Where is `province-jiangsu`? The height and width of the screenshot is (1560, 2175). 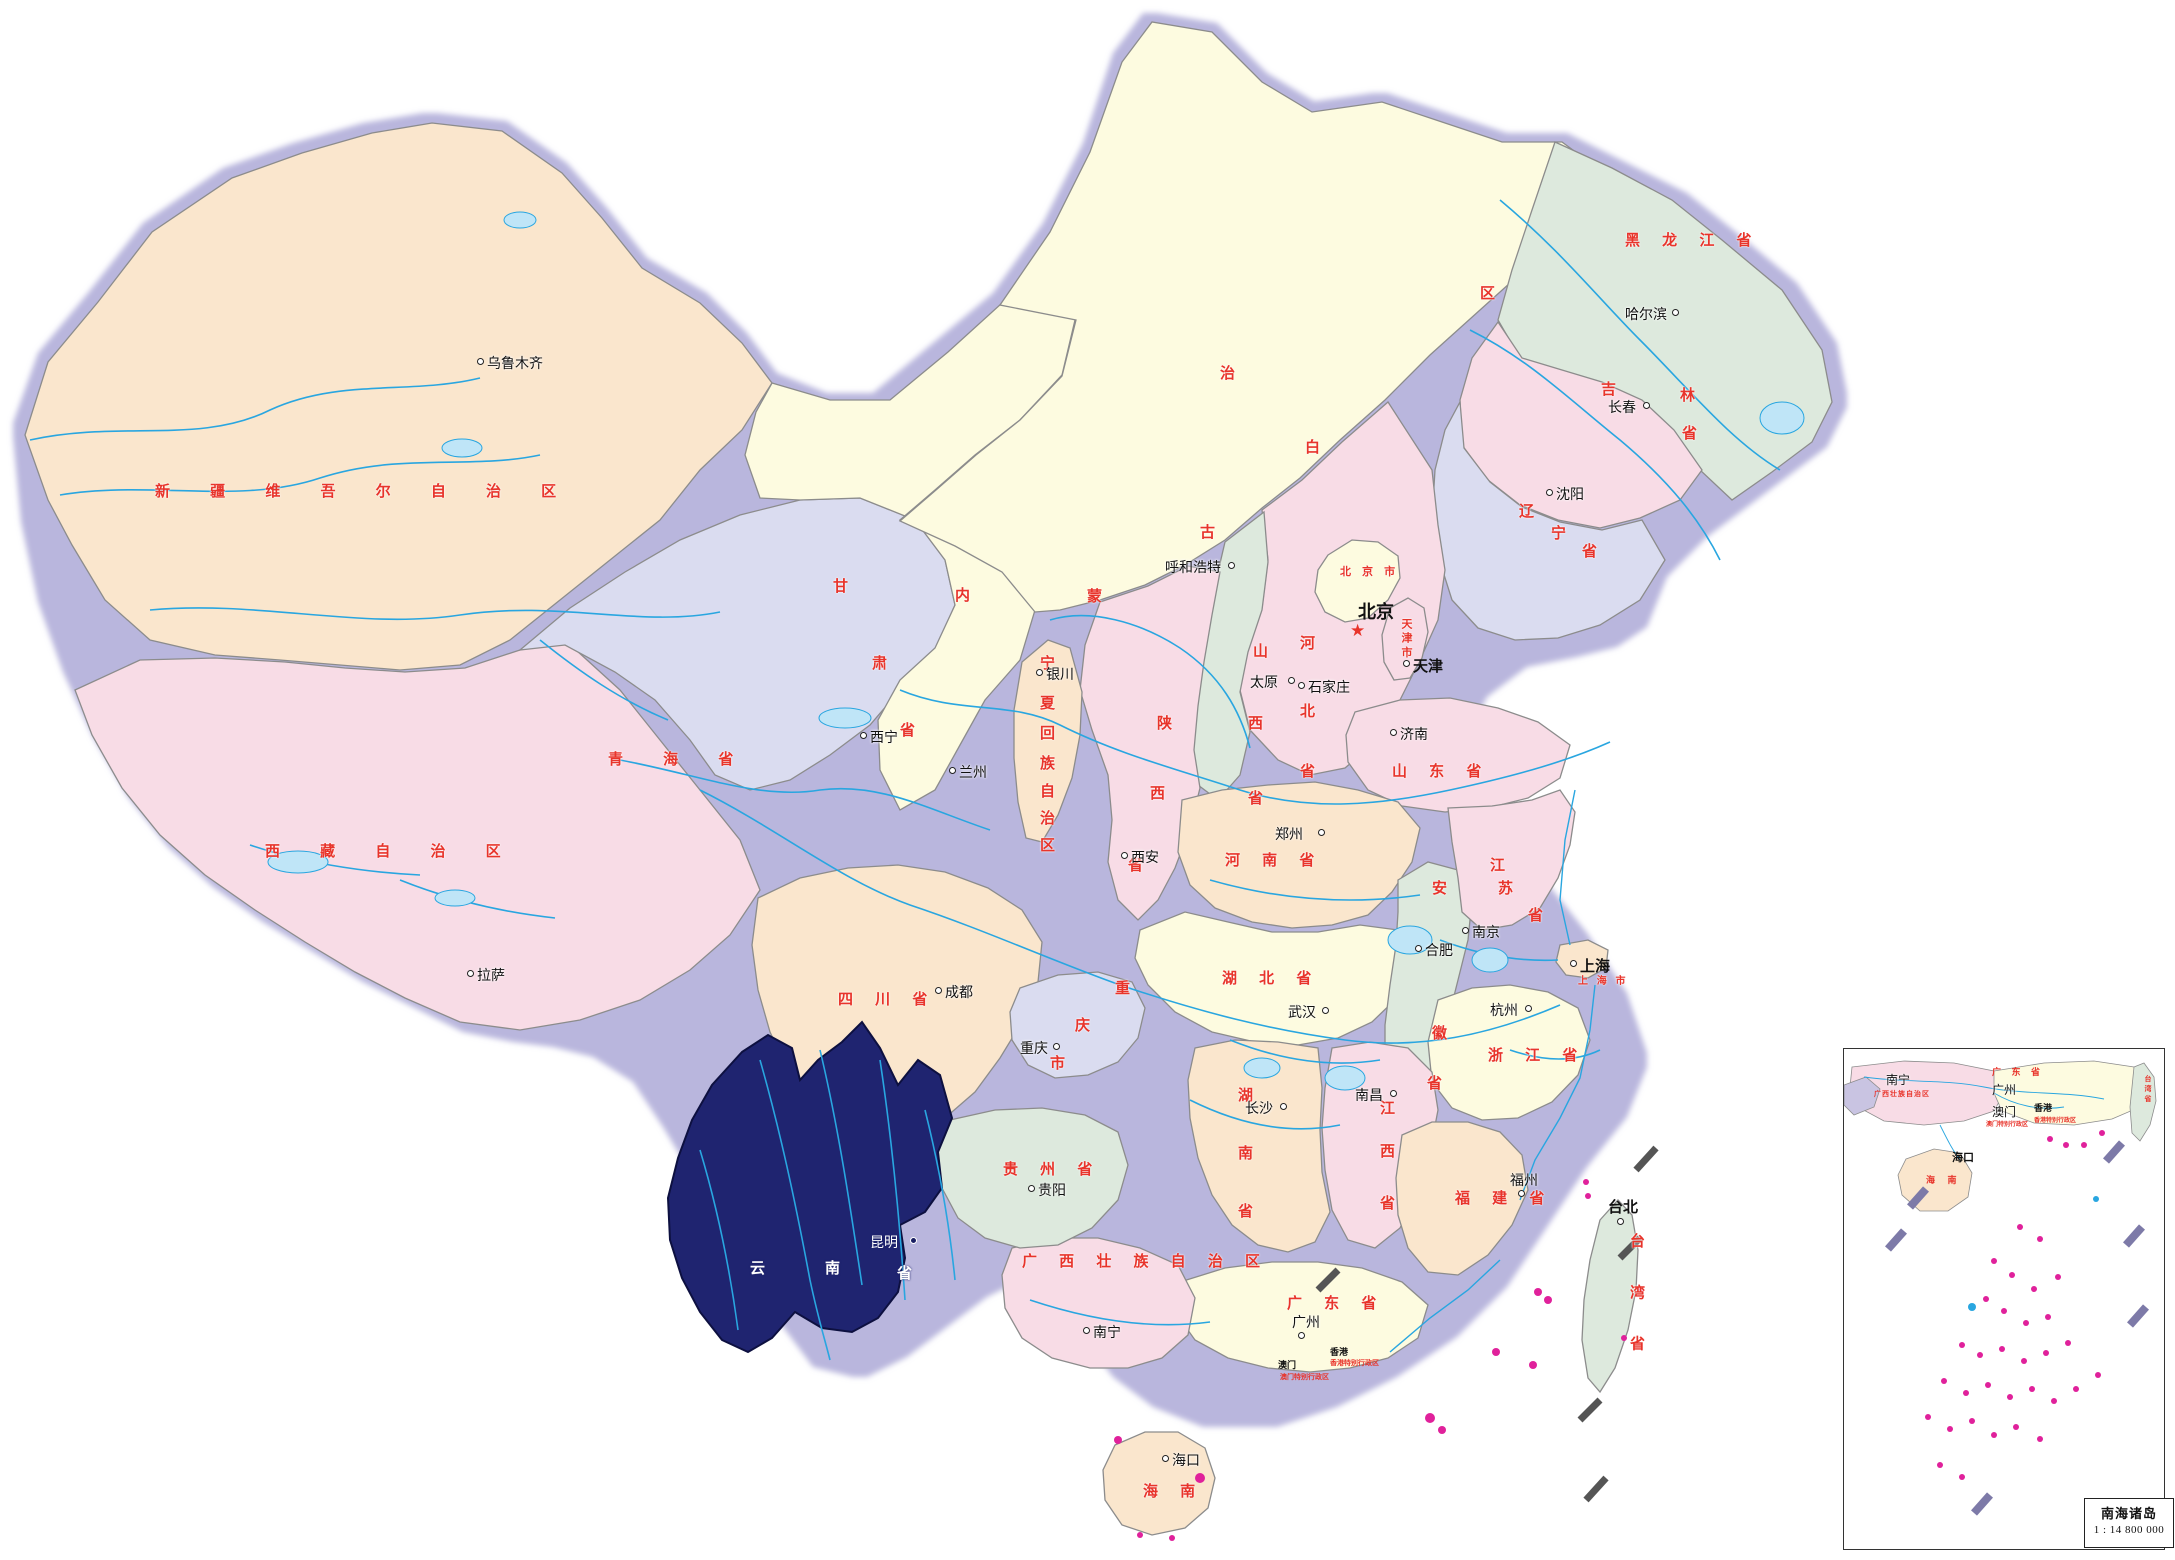
province-jiangsu is located at coordinates (1511, 860).